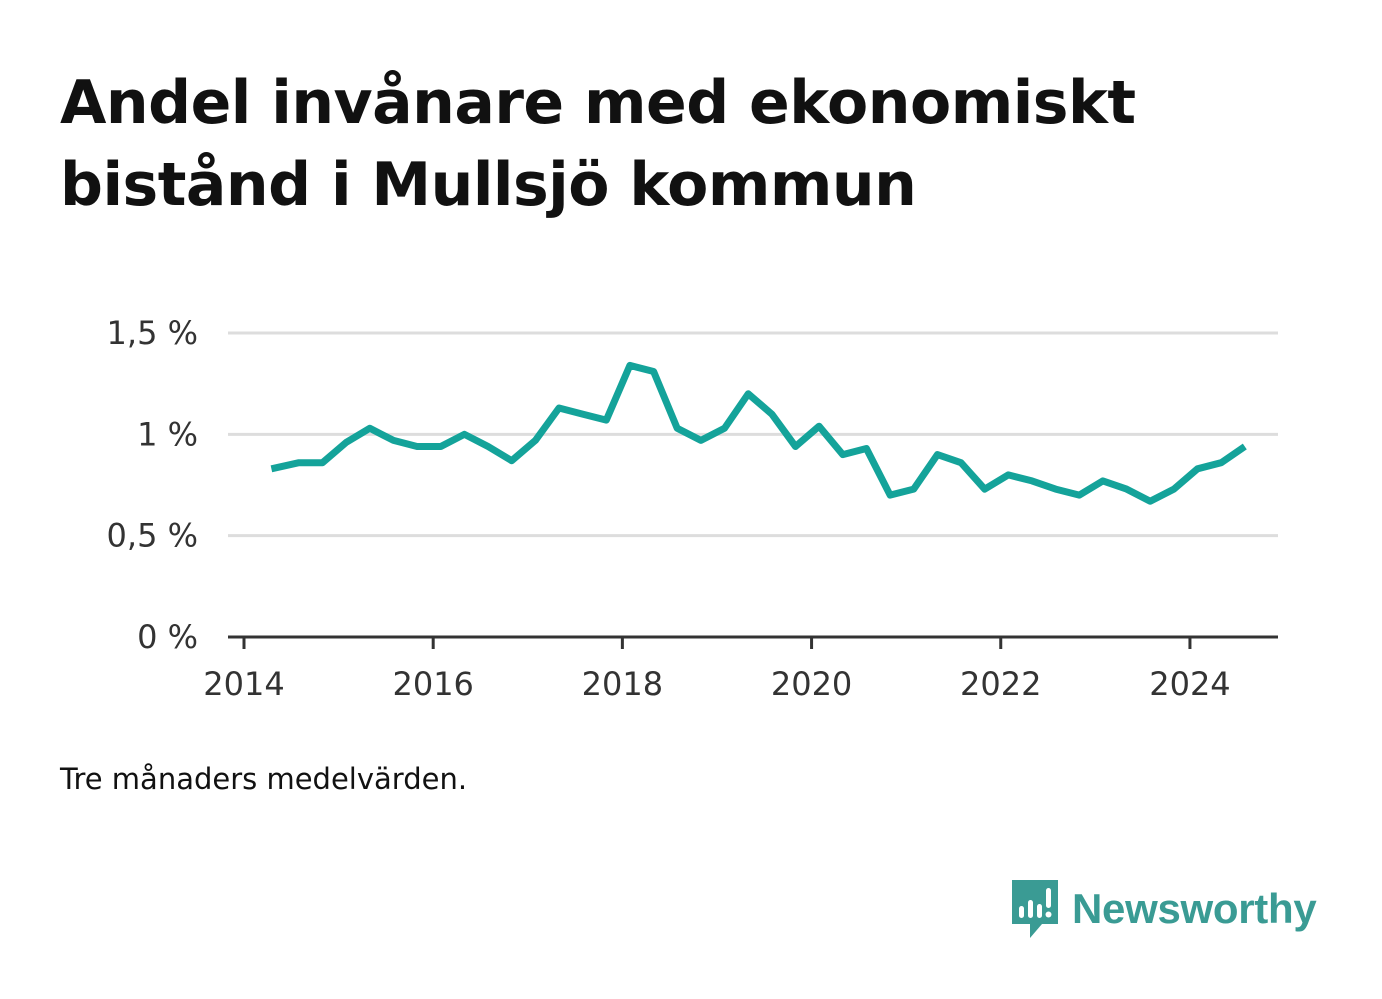 The image size is (1382, 999). What do you see at coordinates (717, 643) in the screenshot?
I see `x-axis-tick-marks` at bounding box center [717, 643].